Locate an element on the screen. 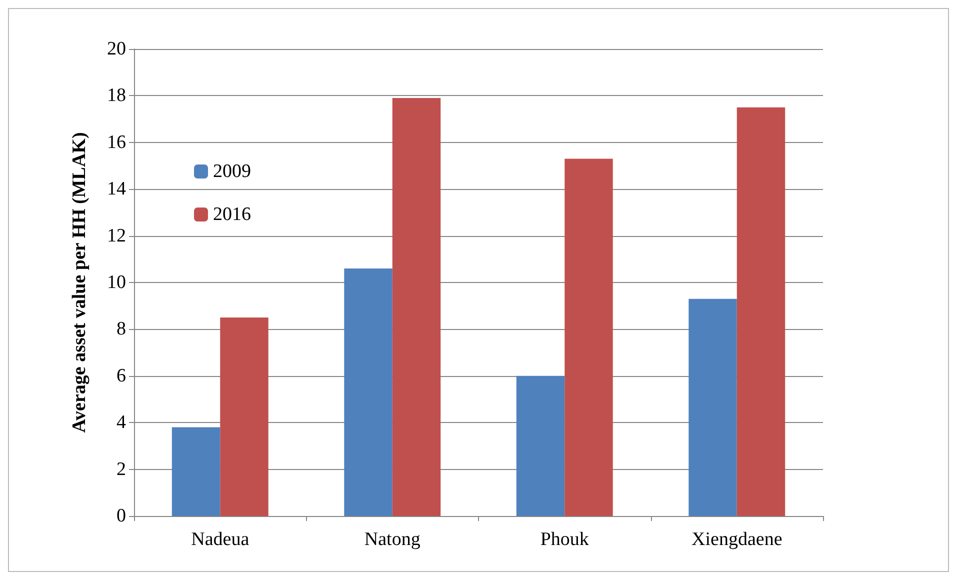 The image size is (957, 580). y-tick-label: 18 is located at coordinates (116, 95).